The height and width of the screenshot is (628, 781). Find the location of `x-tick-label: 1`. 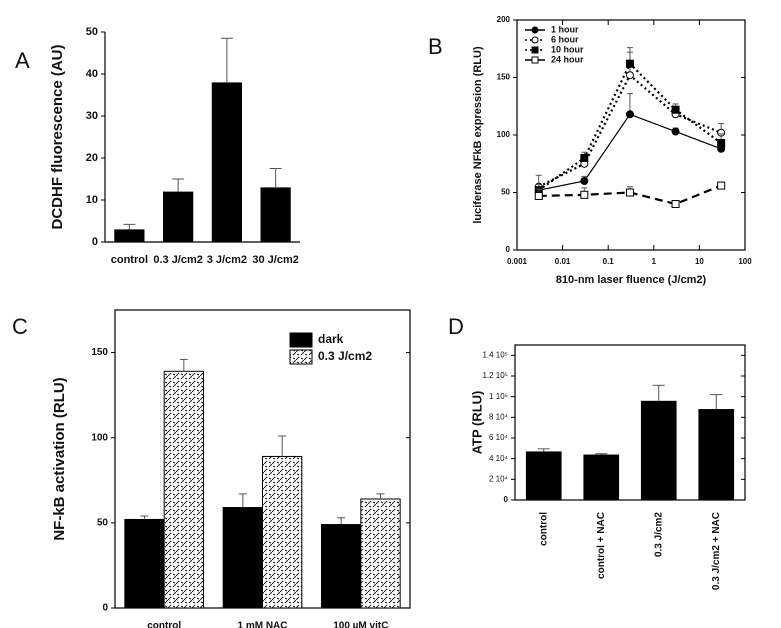

x-tick-label: 1 is located at coordinates (654, 261).